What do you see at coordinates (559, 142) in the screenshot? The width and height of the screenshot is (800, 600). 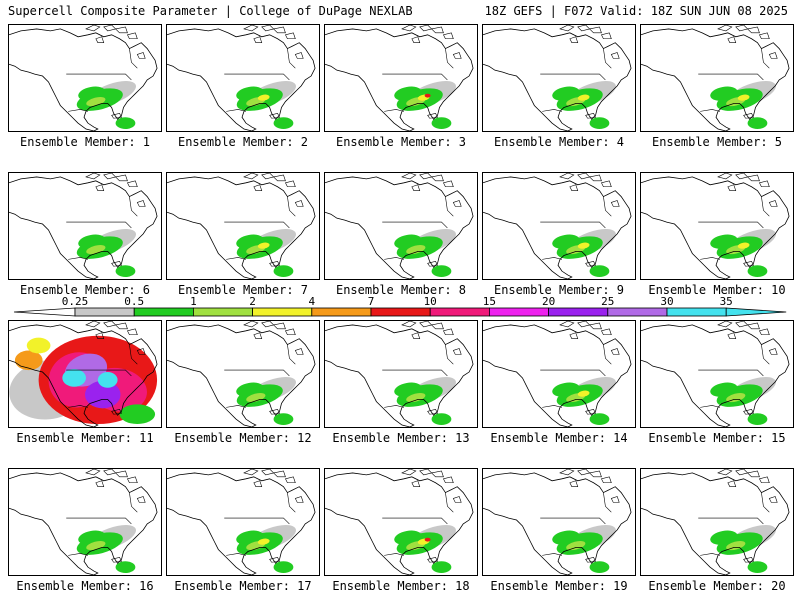 I see `member-caption: Ensemble Member: 4` at bounding box center [559, 142].